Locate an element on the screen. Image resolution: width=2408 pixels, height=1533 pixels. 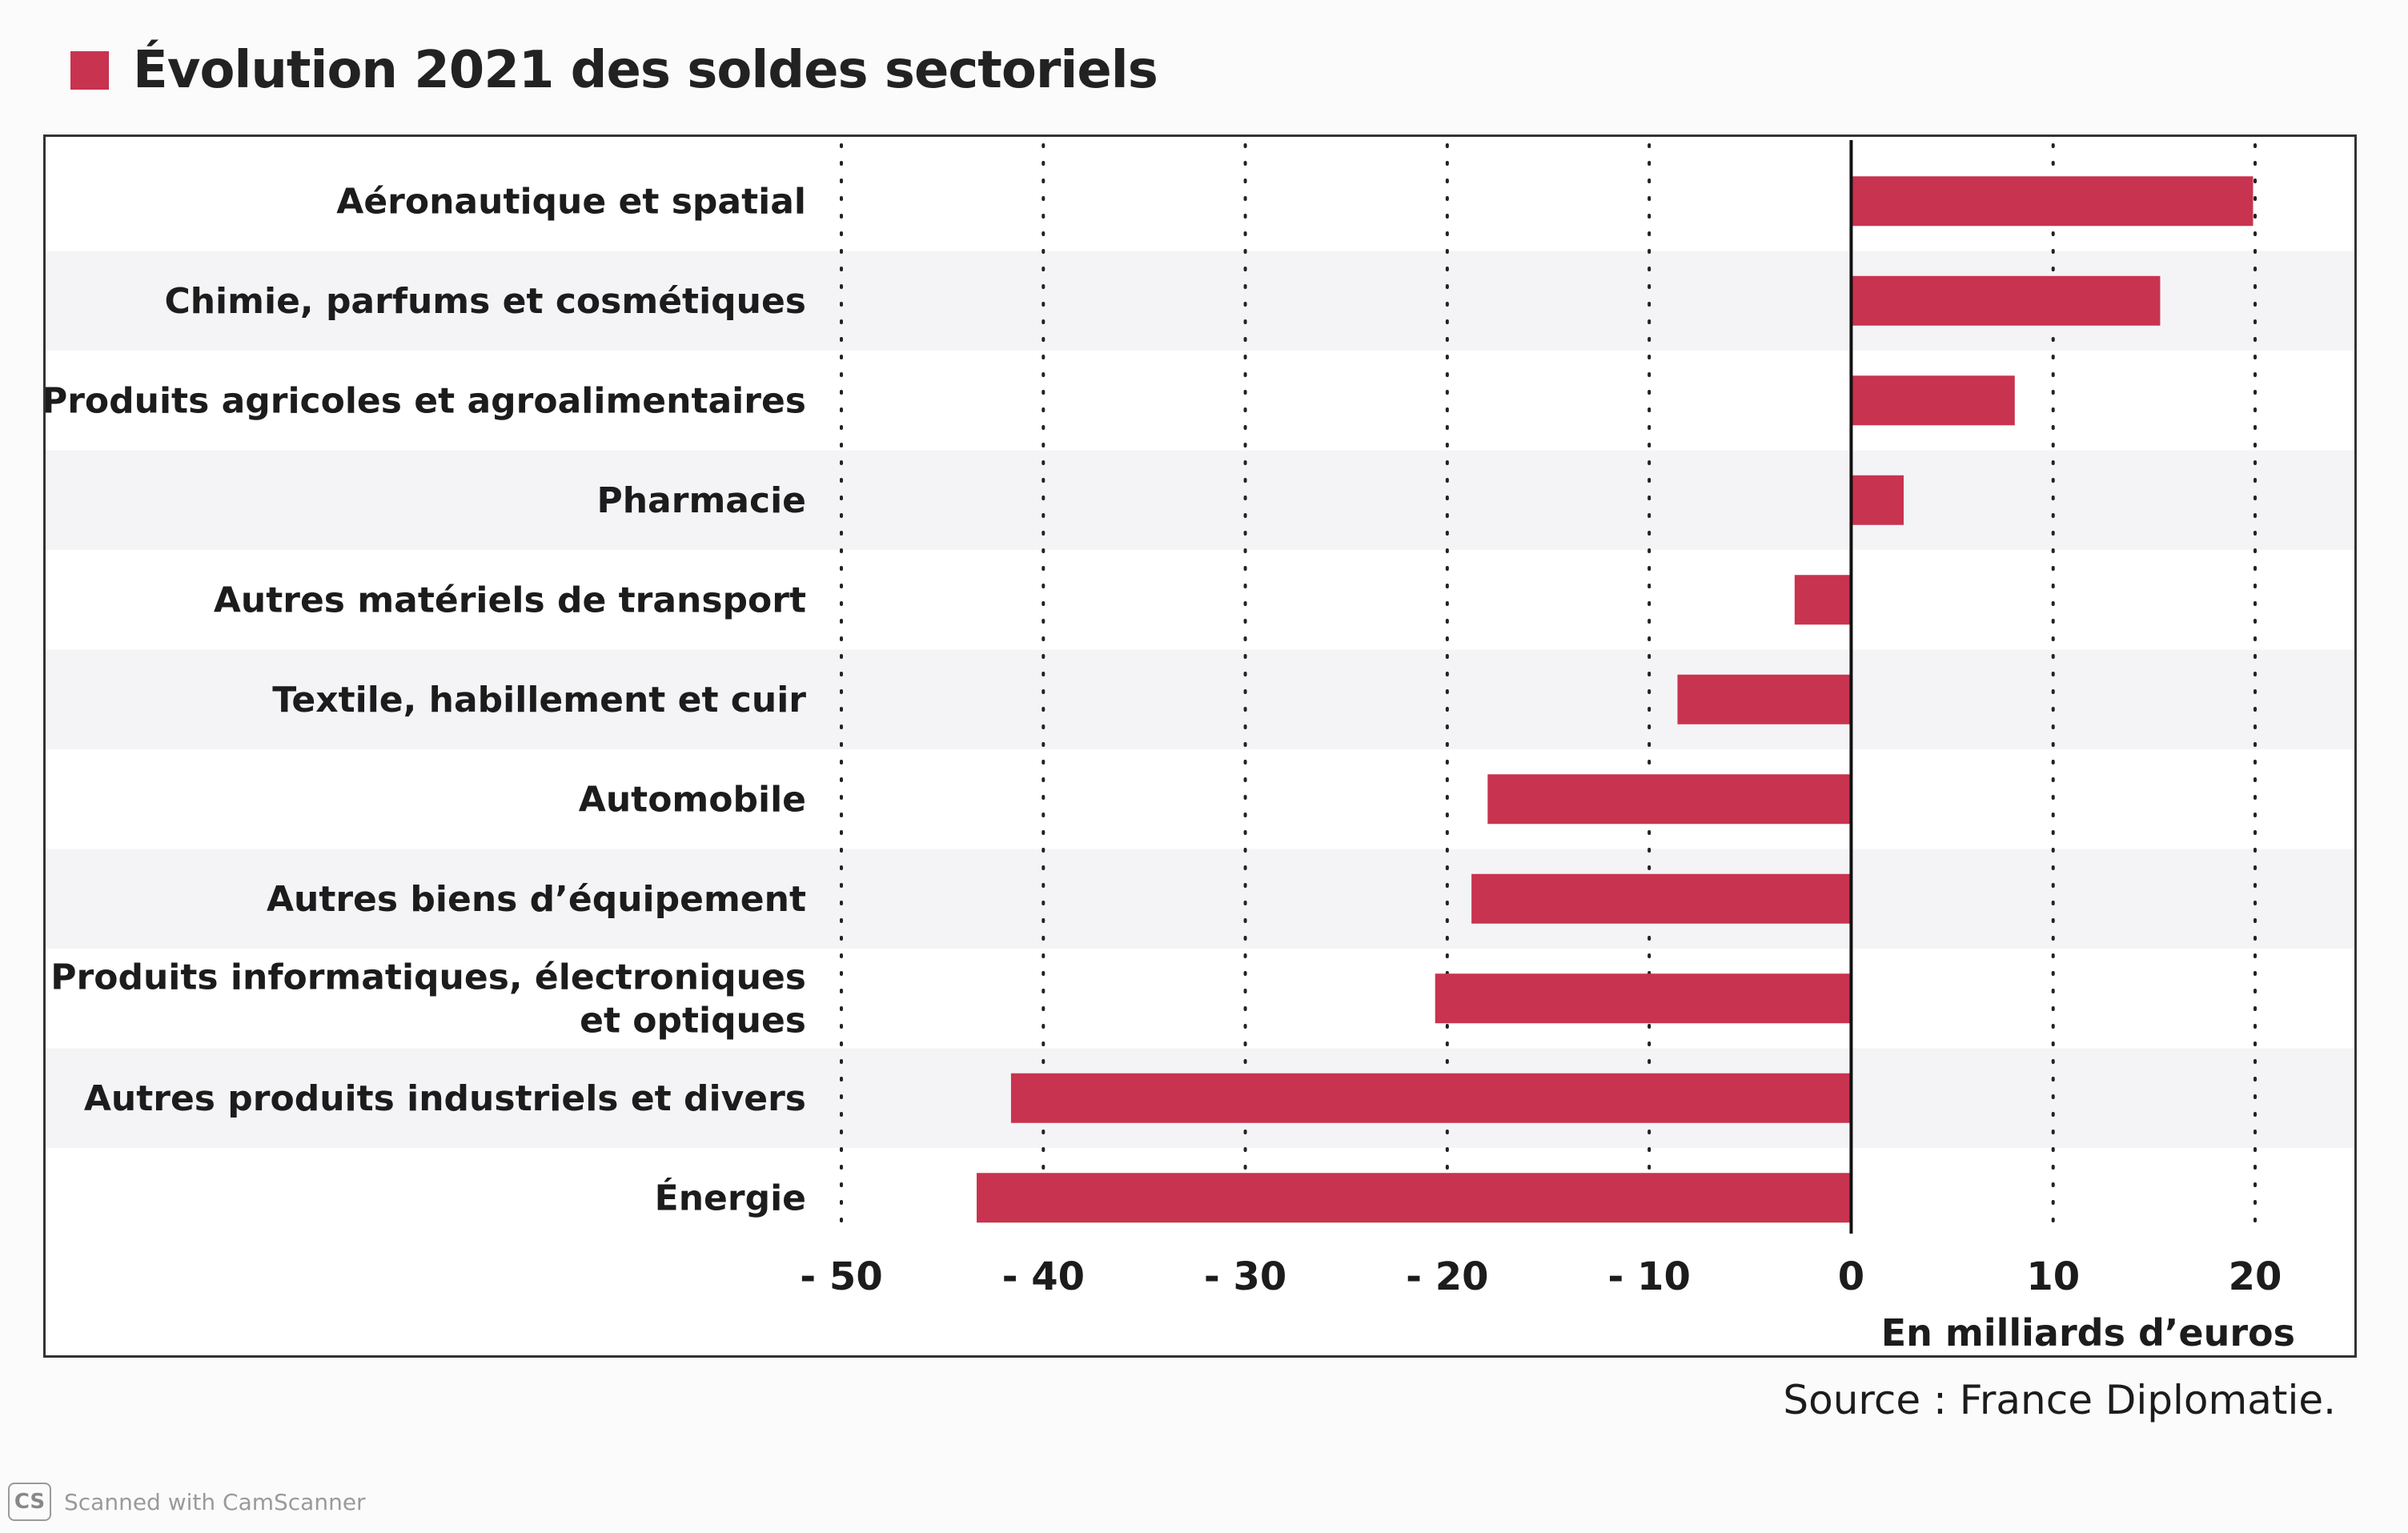
x-tick-label: 10 is located at coordinates (2053, 1276).